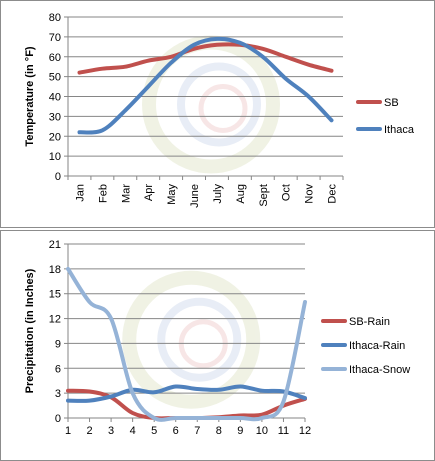  What do you see at coordinates (218, 194) in the screenshot?
I see `temperature-x-tick-label: July` at bounding box center [218, 194].